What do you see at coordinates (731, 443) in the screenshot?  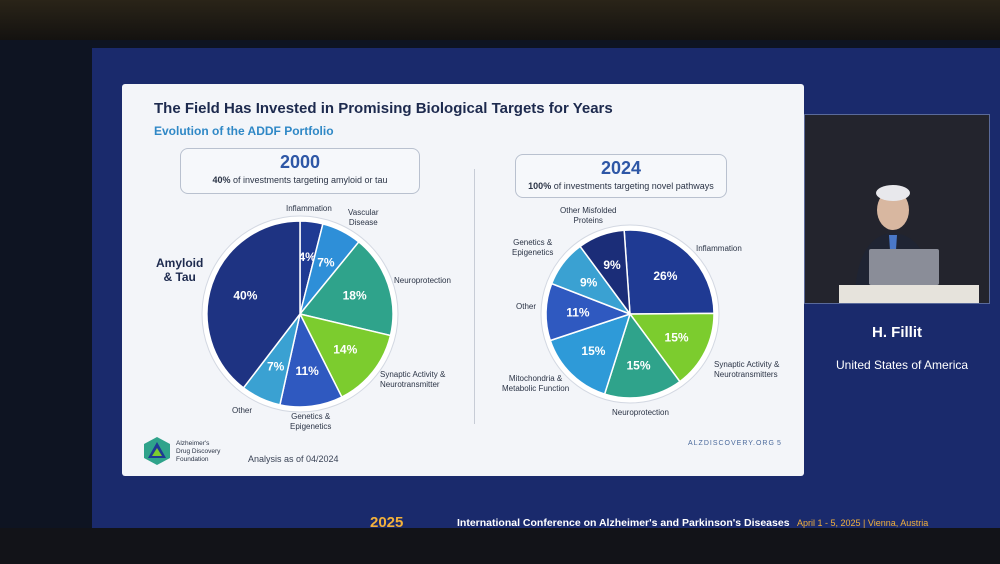 I see `footer-url: ALZDISCOVERY.ORG` at bounding box center [731, 443].